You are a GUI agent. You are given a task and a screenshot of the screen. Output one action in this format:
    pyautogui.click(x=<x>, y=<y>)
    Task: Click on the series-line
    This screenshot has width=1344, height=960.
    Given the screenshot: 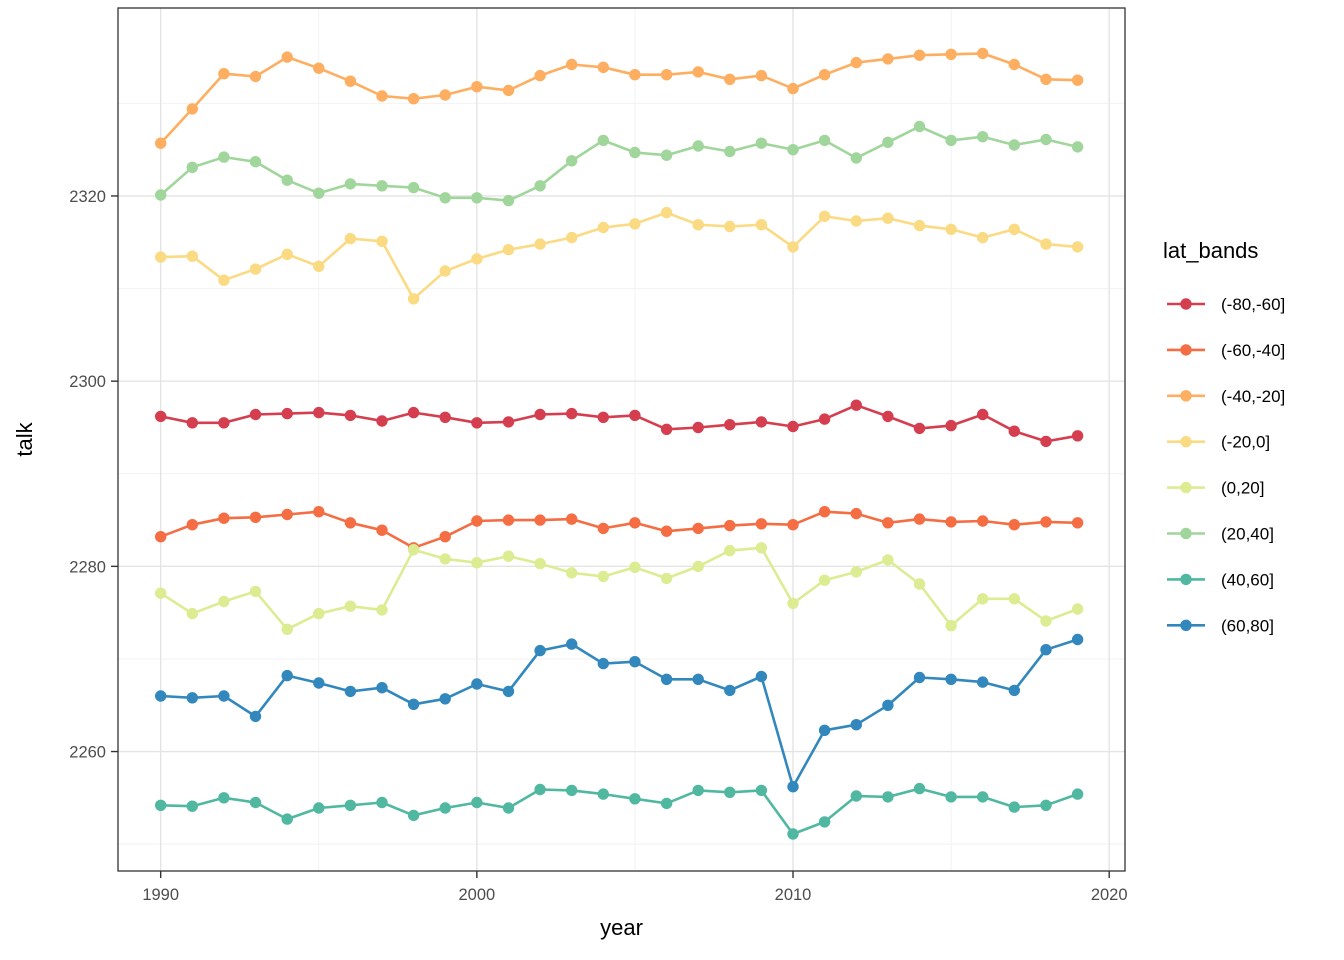 What is the action you would take?
    pyautogui.click(x=619, y=588)
    